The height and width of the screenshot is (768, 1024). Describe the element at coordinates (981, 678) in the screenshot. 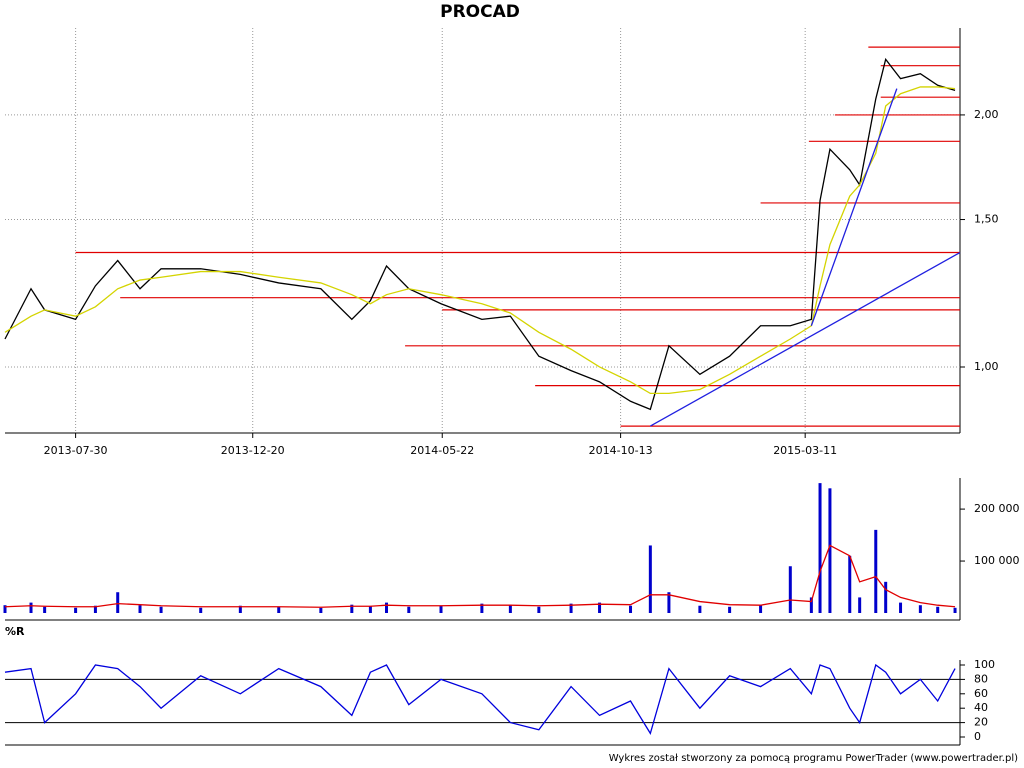

I see `y-tick-label: 80` at that location.